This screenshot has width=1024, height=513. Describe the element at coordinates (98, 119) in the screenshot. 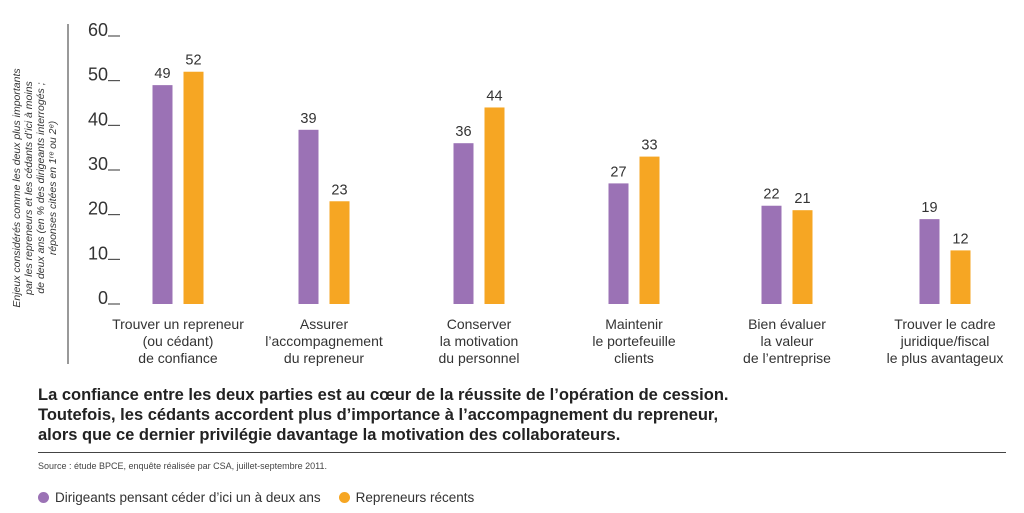

I see `y-tick-label: 40` at that location.